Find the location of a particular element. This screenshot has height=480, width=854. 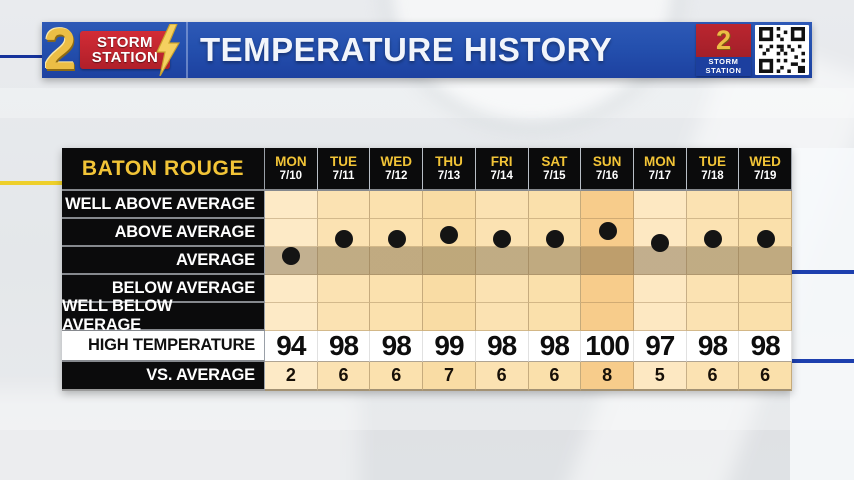

day-name: WED is located at coordinates (765, 162).